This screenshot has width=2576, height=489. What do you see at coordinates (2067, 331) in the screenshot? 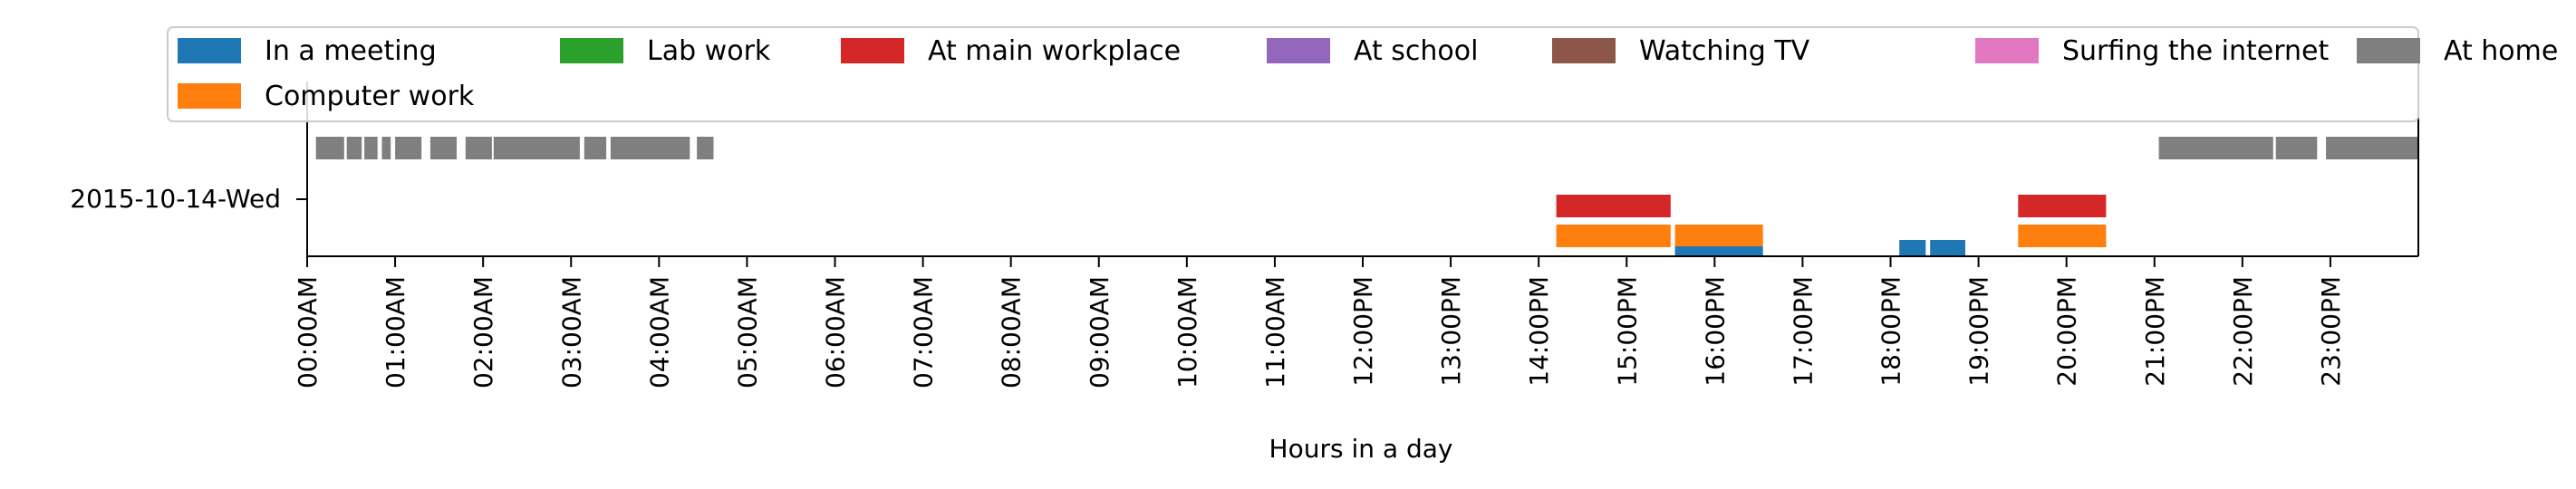
I see `x-tick-label-20: 20:00PM` at bounding box center [2067, 331].